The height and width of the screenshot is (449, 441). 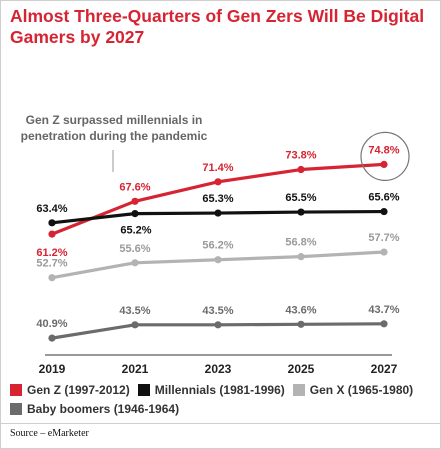 What do you see at coordinates (217, 246) in the screenshot?
I see `data-label: 56.2%` at bounding box center [217, 246].